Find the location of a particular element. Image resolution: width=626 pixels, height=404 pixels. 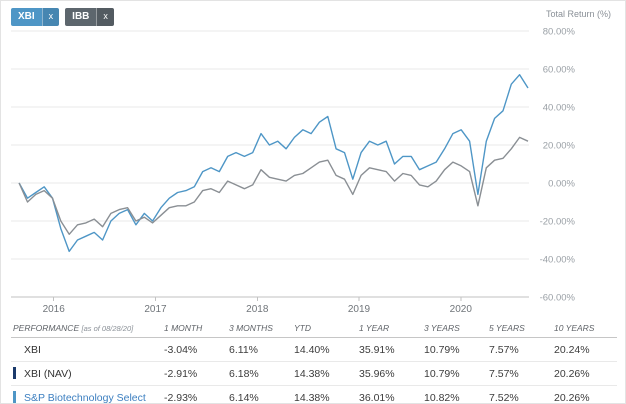

value-cell: 6.11% is located at coordinates (259, 349).